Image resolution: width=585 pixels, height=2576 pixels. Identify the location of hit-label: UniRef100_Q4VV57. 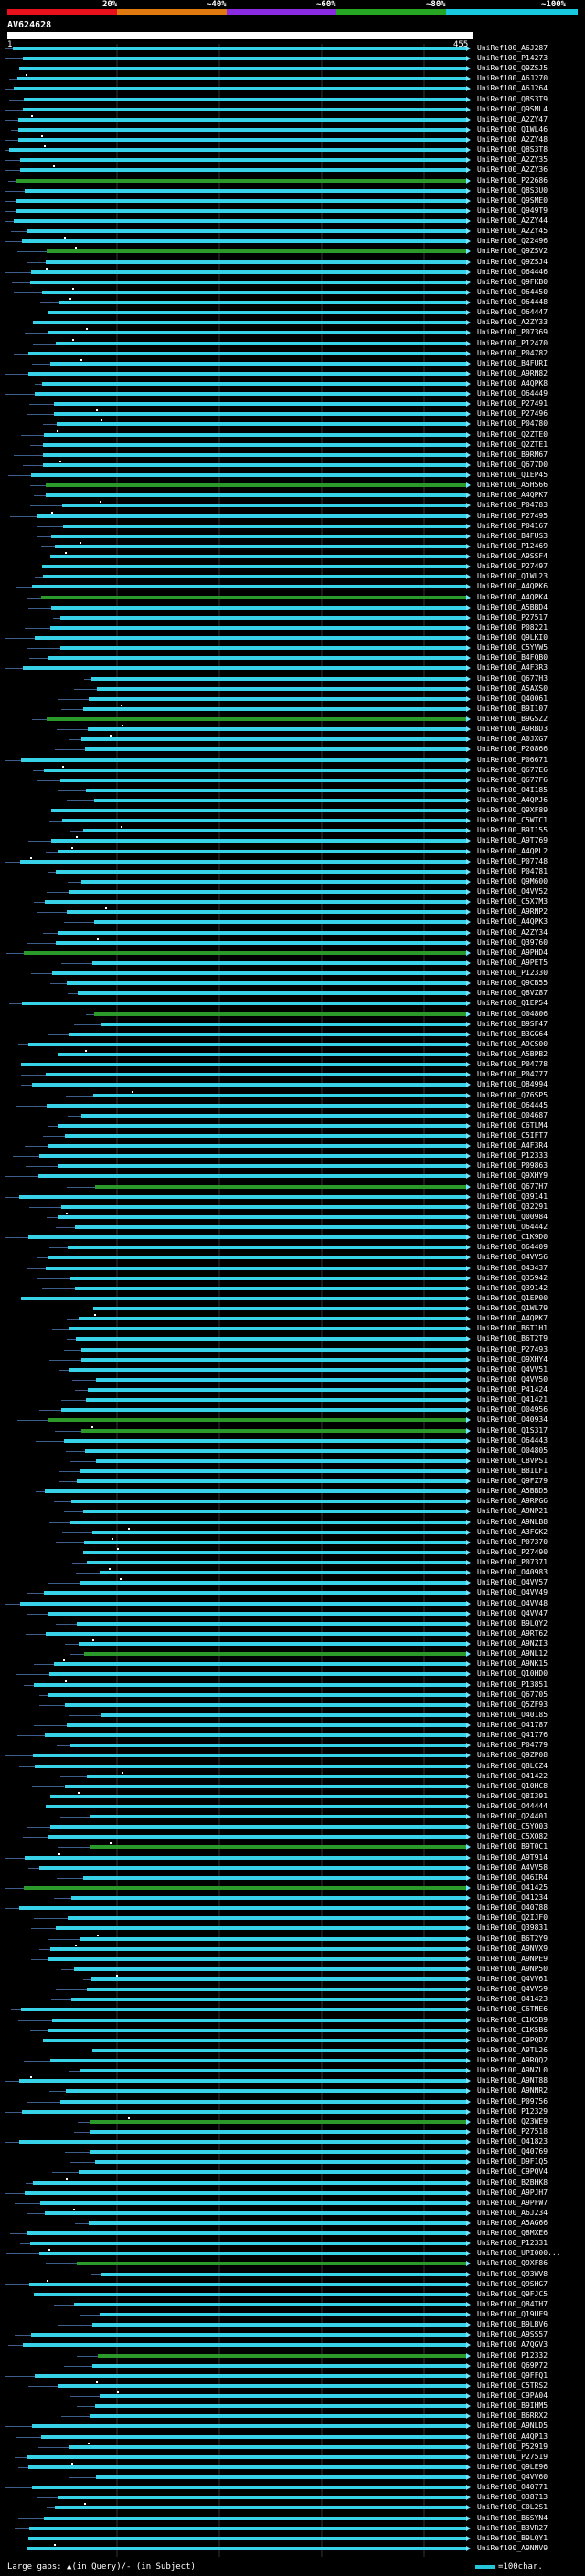
(512, 1582).